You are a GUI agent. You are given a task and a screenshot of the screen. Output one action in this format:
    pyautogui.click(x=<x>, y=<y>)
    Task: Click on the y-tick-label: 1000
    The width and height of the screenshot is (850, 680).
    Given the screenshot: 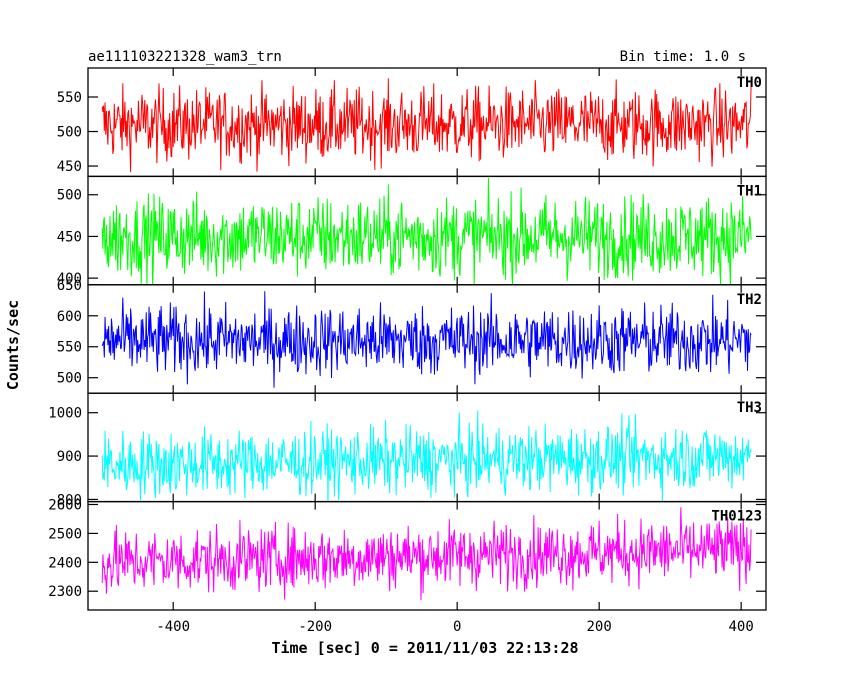 What is the action you would take?
    pyautogui.click(x=65, y=414)
    